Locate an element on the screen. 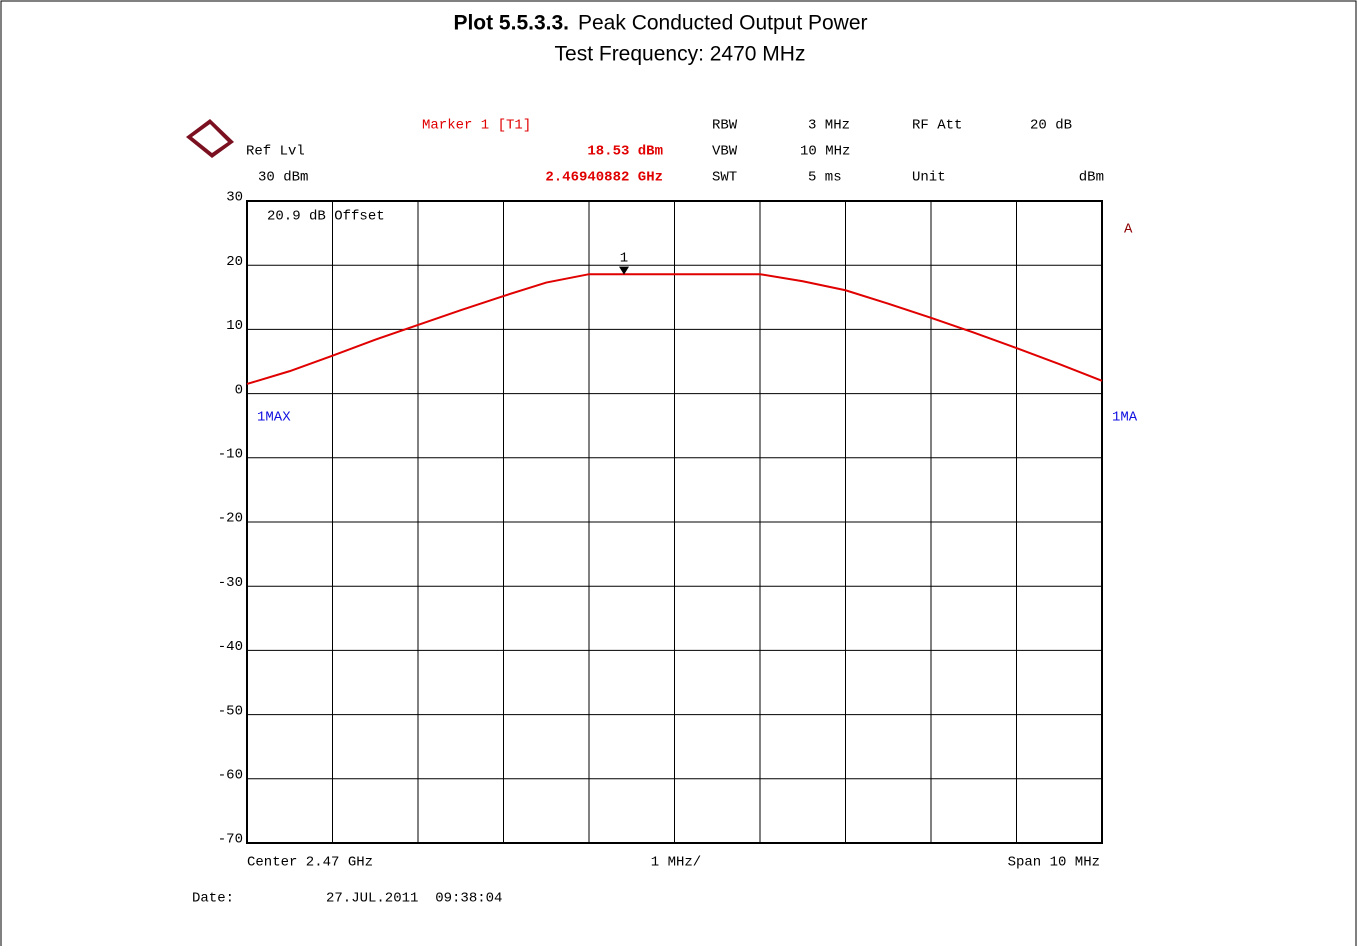 This screenshot has height=946, width=1358. y-tick-label: 10 is located at coordinates (234, 326).